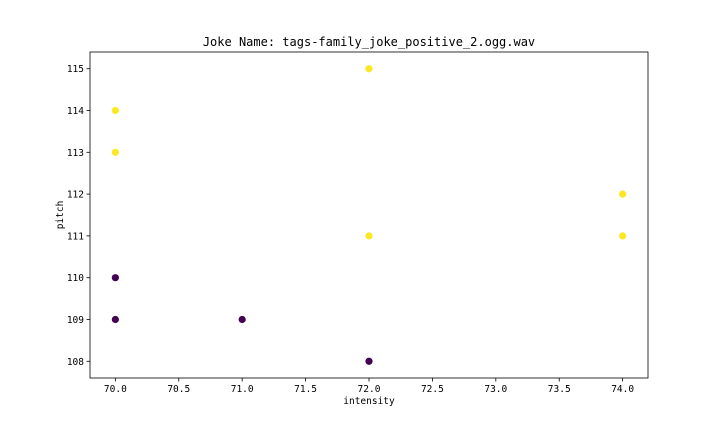 Image resolution: width=720 pixels, height=432 pixels. I want to click on y-tick-label: 108, so click(75, 362).